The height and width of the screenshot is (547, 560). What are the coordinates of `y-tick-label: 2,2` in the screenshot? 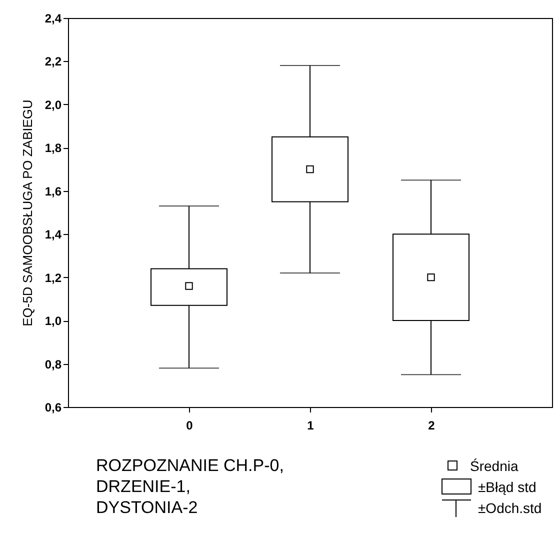 It's located at (53, 61).